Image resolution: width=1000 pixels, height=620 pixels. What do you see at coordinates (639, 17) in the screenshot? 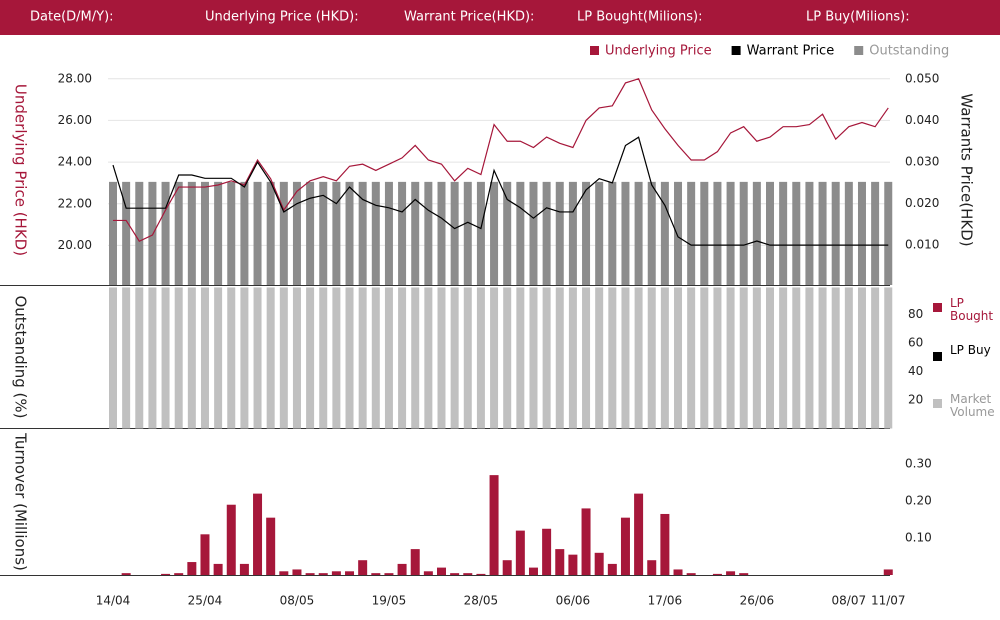
I see `header-label: LP Bought(Milions):` at bounding box center [639, 17].